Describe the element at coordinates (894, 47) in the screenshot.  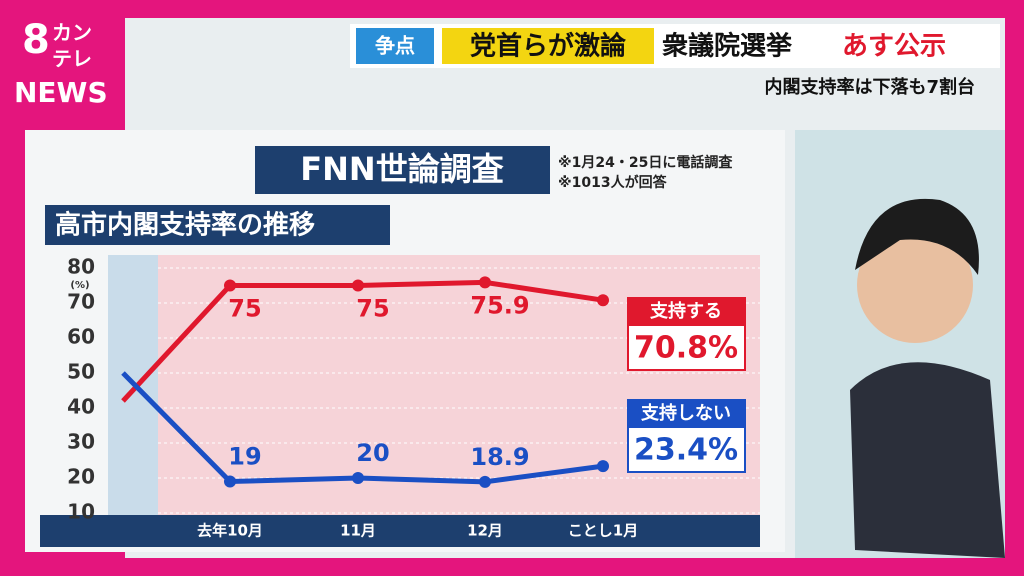
I see `headline: あす公示` at that location.